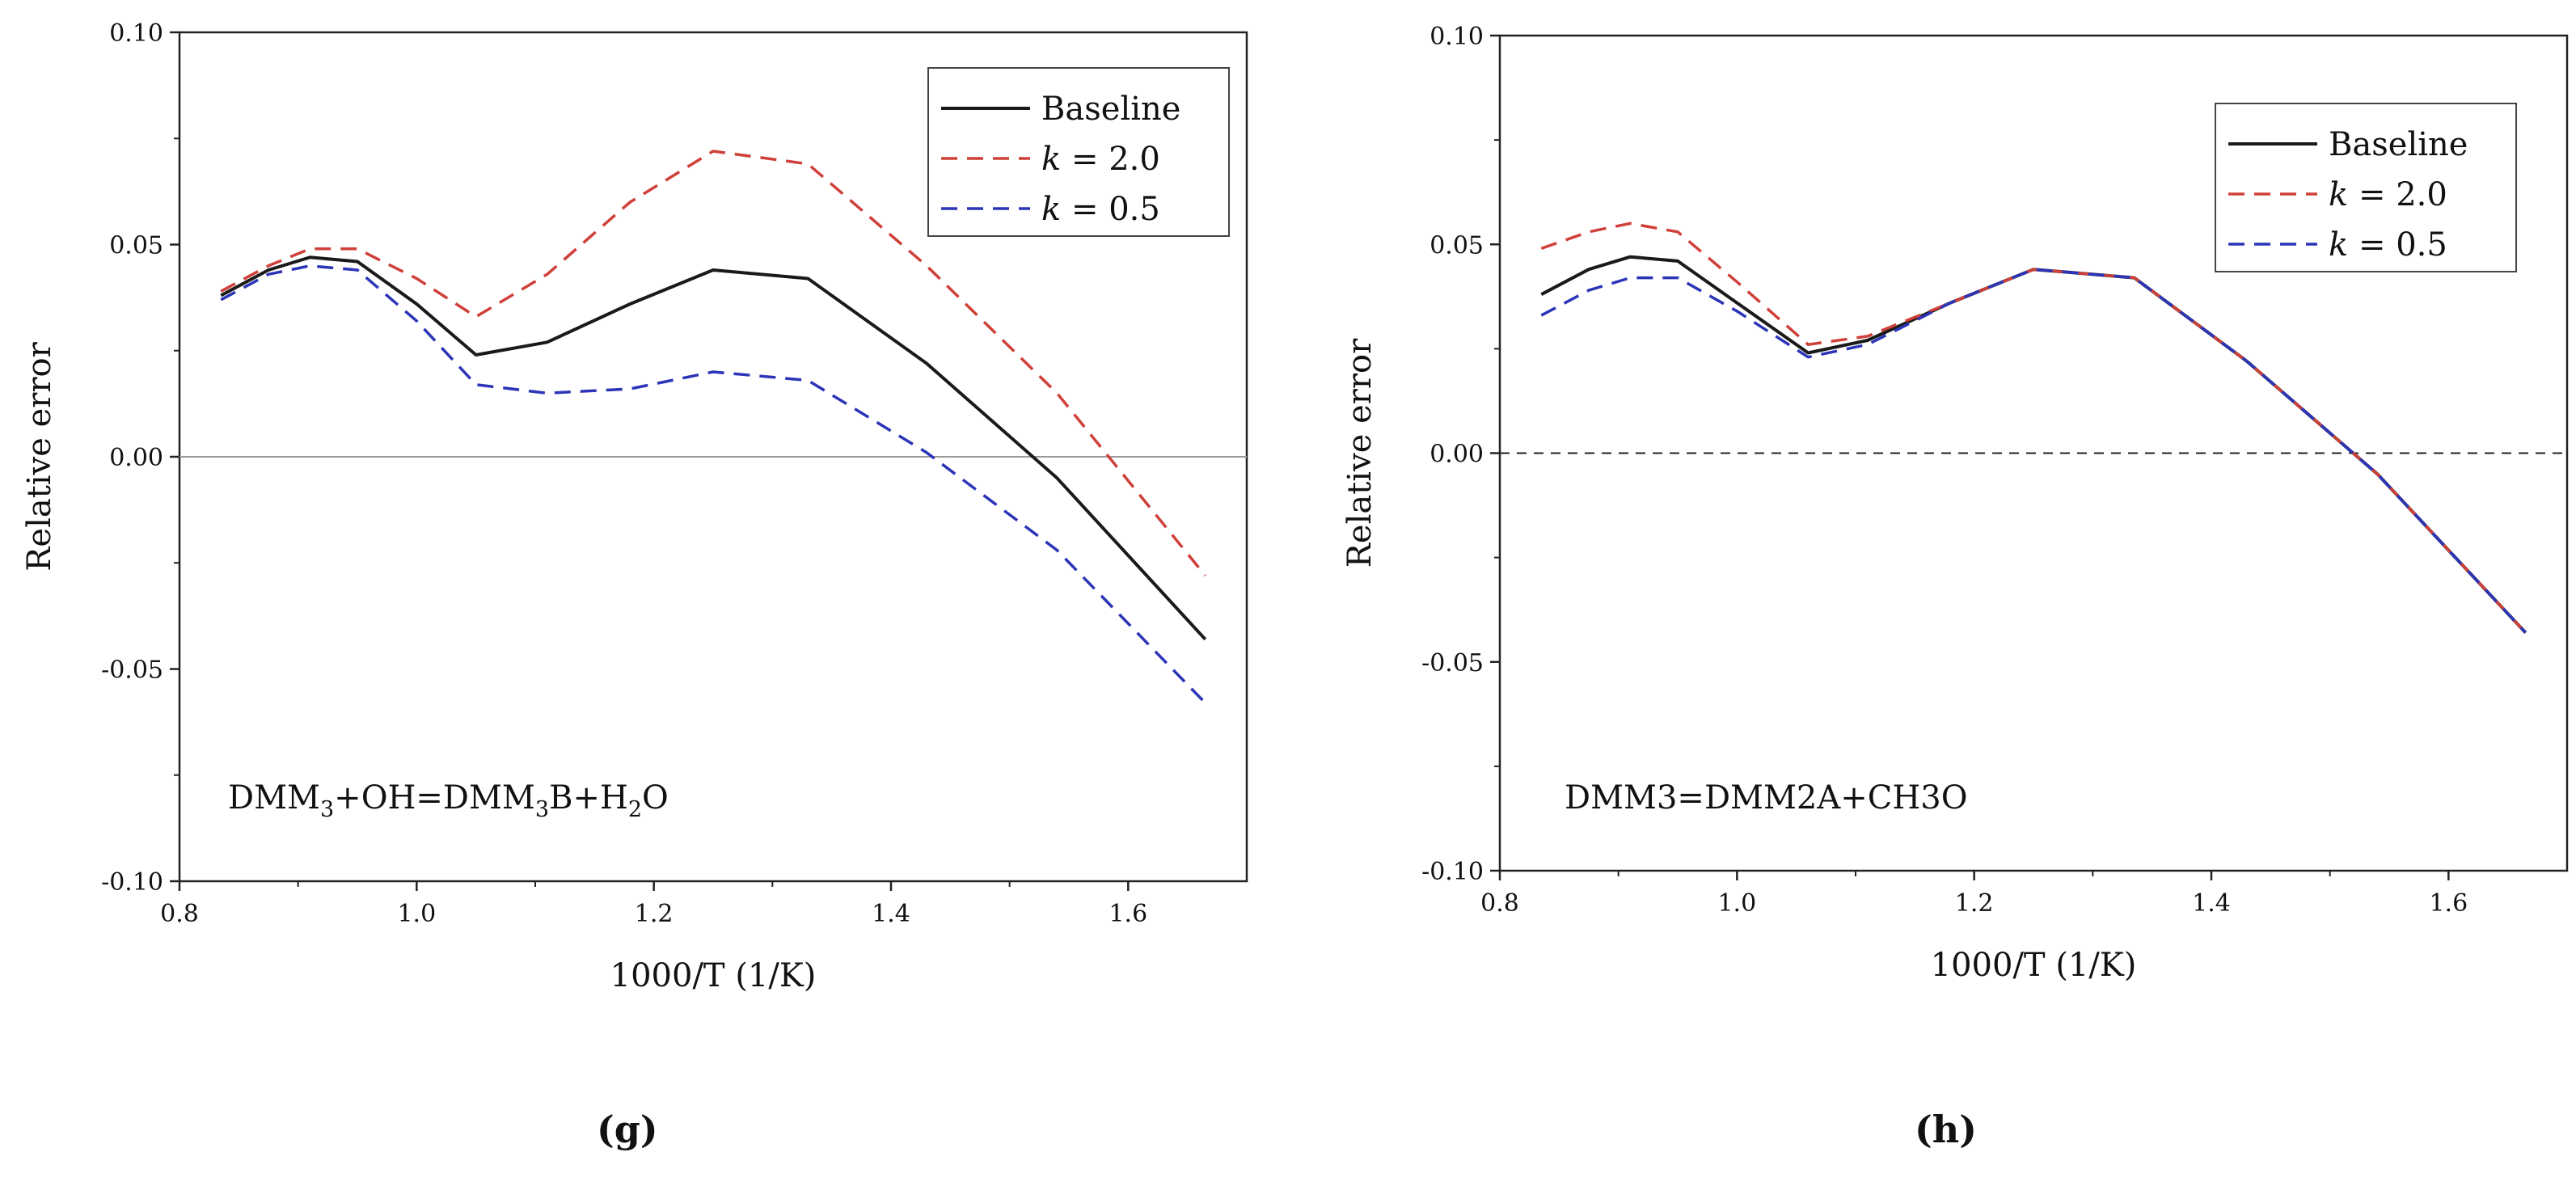 This screenshot has width=2576, height=1186. Describe the element at coordinates (448, 800) in the screenshot. I see `reaction-annotation: DMM3+OH=DMM3B+H2O` at that location.